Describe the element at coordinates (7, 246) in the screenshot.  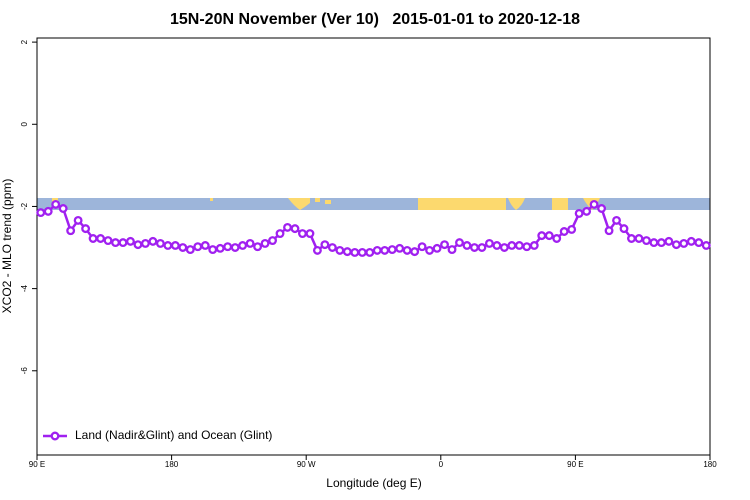
I see `y-axis-label: XCO2 - MLO trend (ppm)` at that location.